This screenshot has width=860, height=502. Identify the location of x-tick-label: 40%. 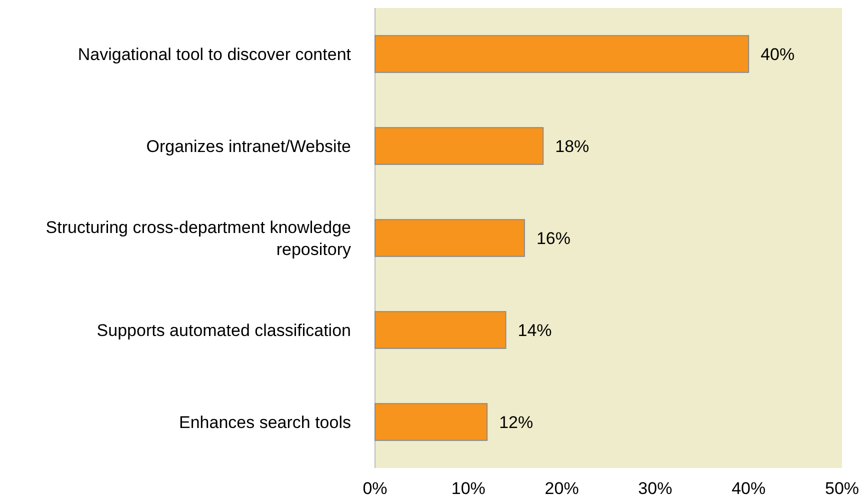
(749, 488).